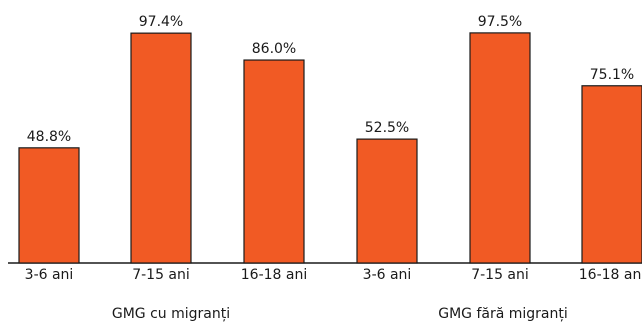 The width and height of the screenshot is (642, 325). Describe the element at coordinates (387, 128) in the screenshot. I see `value-label: 52.5%` at that location.